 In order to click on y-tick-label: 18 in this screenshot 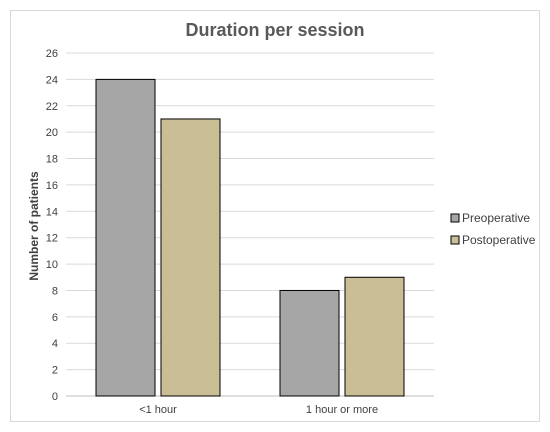, I will do `click(52, 160)`.